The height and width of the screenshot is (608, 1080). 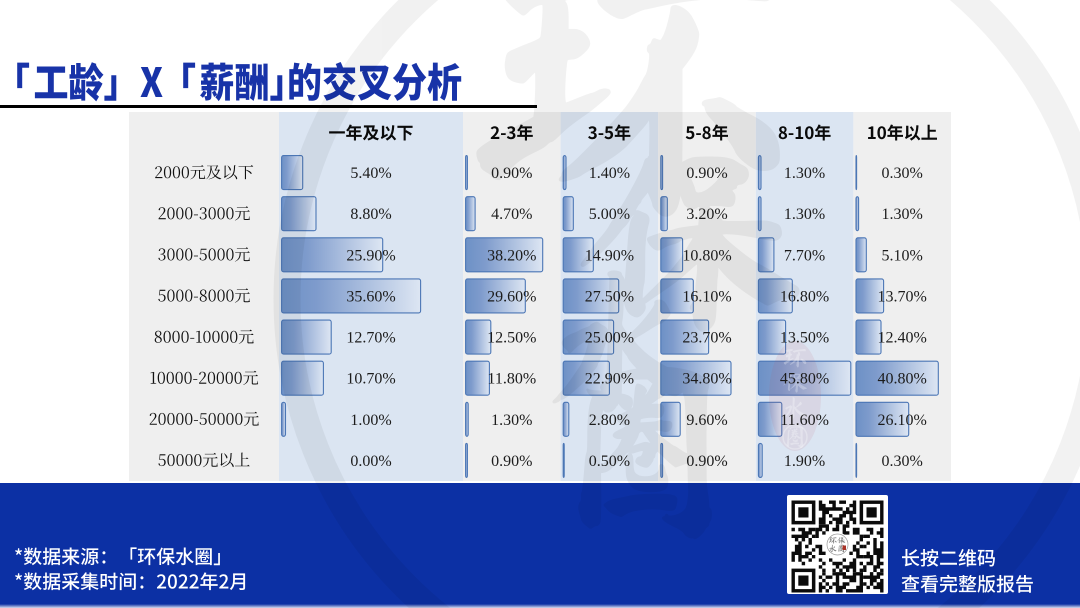 What do you see at coordinates (902, 420) in the screenshot?
I see `svg-text: 26.10%` at bounding box center [902, 420].